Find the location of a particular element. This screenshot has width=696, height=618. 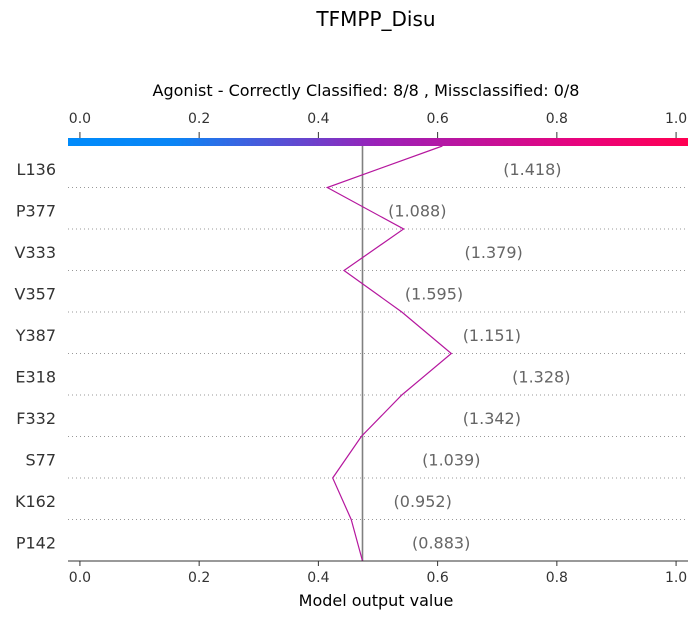

feature-label: V333 is located at coordinates (35, 252).